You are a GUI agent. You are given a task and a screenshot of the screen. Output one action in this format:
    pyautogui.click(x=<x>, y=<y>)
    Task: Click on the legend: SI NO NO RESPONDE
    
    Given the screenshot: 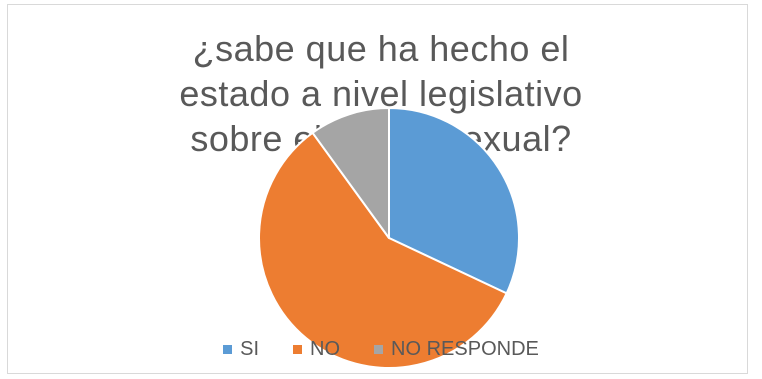 What is the action you would take?
    pyautogui.click(x=381, y=349)
    